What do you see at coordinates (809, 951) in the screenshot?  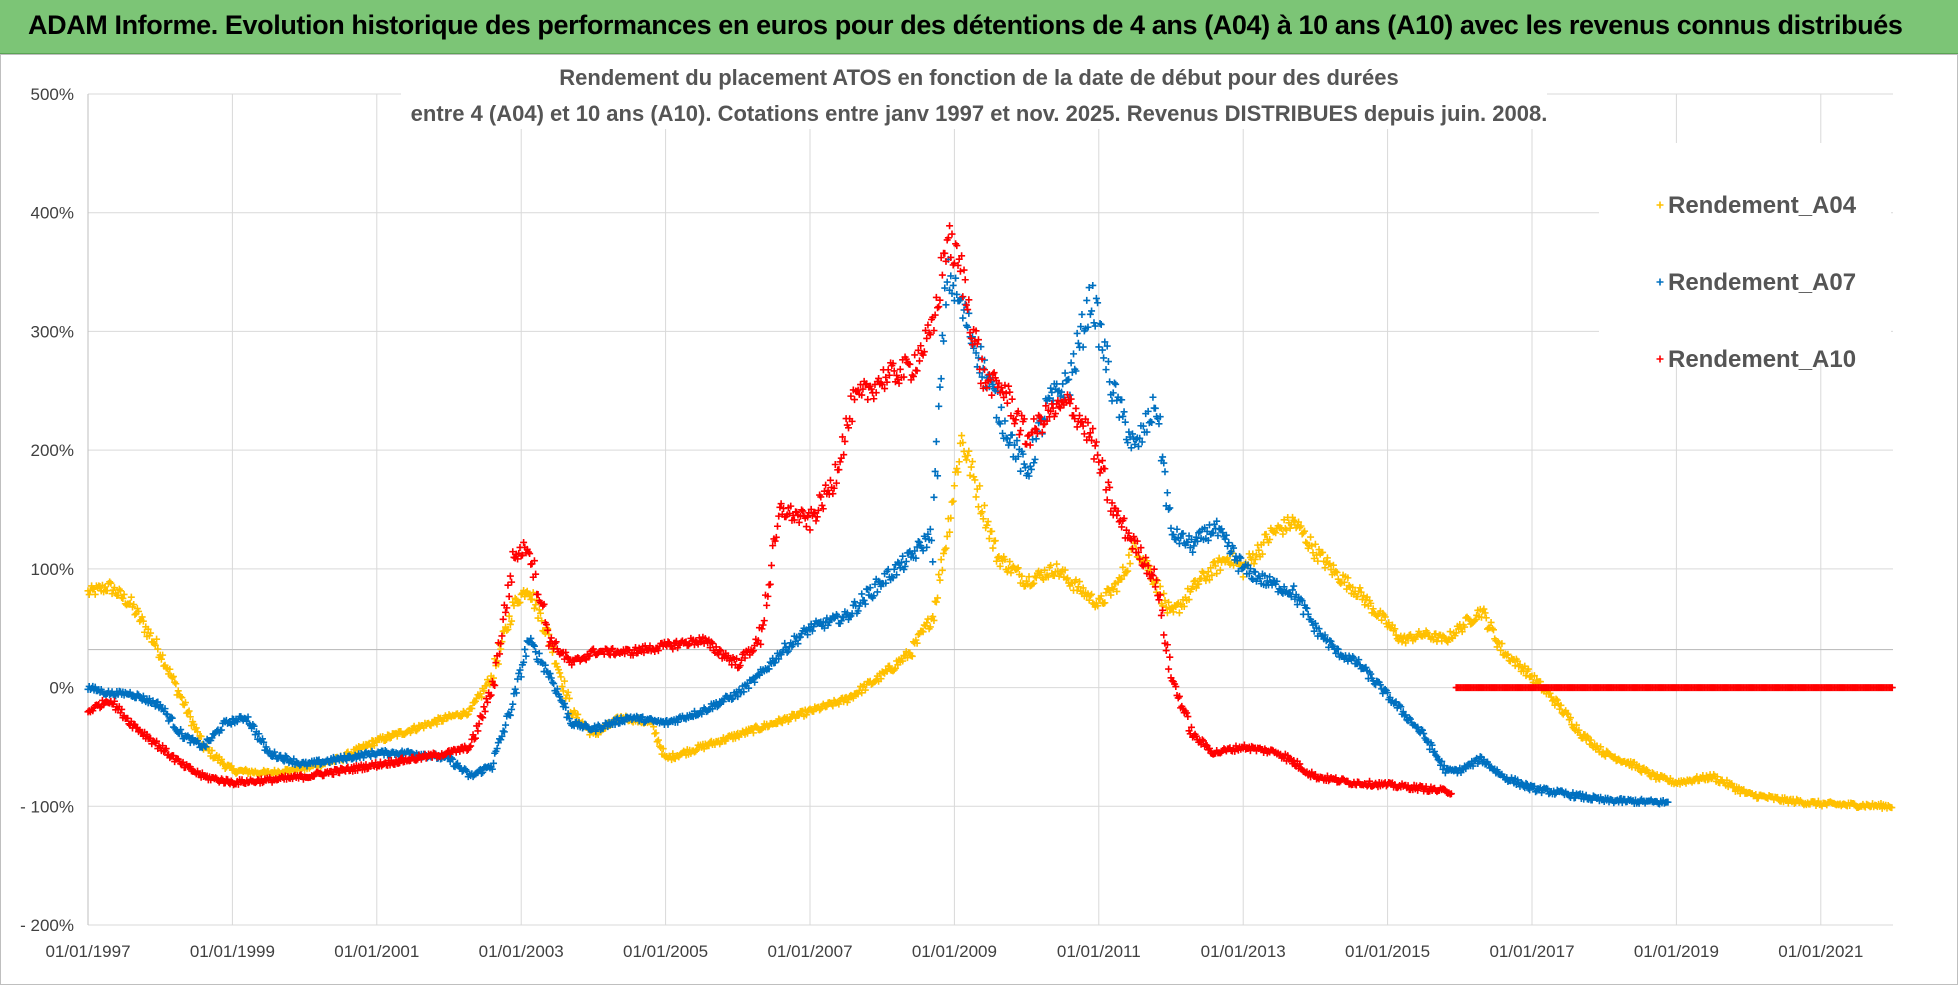 I see `x-tick-label: 01/01/2007` at bounding box center [809, 951].